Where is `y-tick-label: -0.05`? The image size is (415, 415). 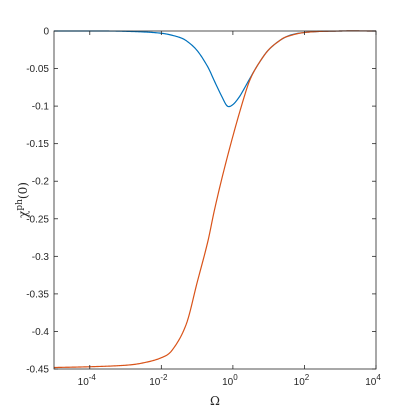
y-tick-label: -0.05 is located at coordinates (37, 69).